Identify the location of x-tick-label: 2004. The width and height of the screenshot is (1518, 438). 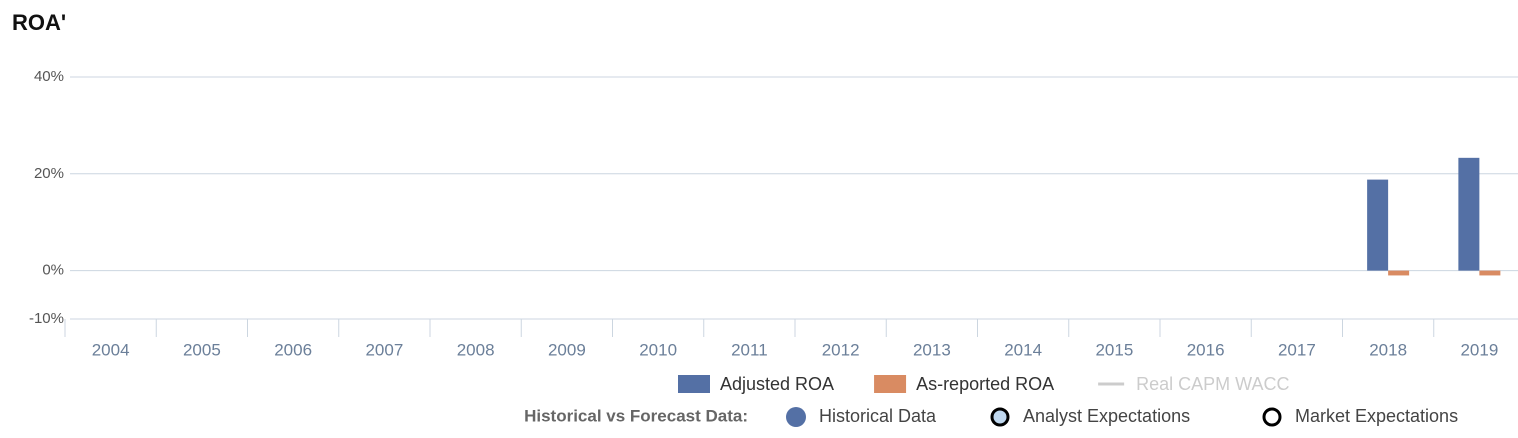
(111, 349).